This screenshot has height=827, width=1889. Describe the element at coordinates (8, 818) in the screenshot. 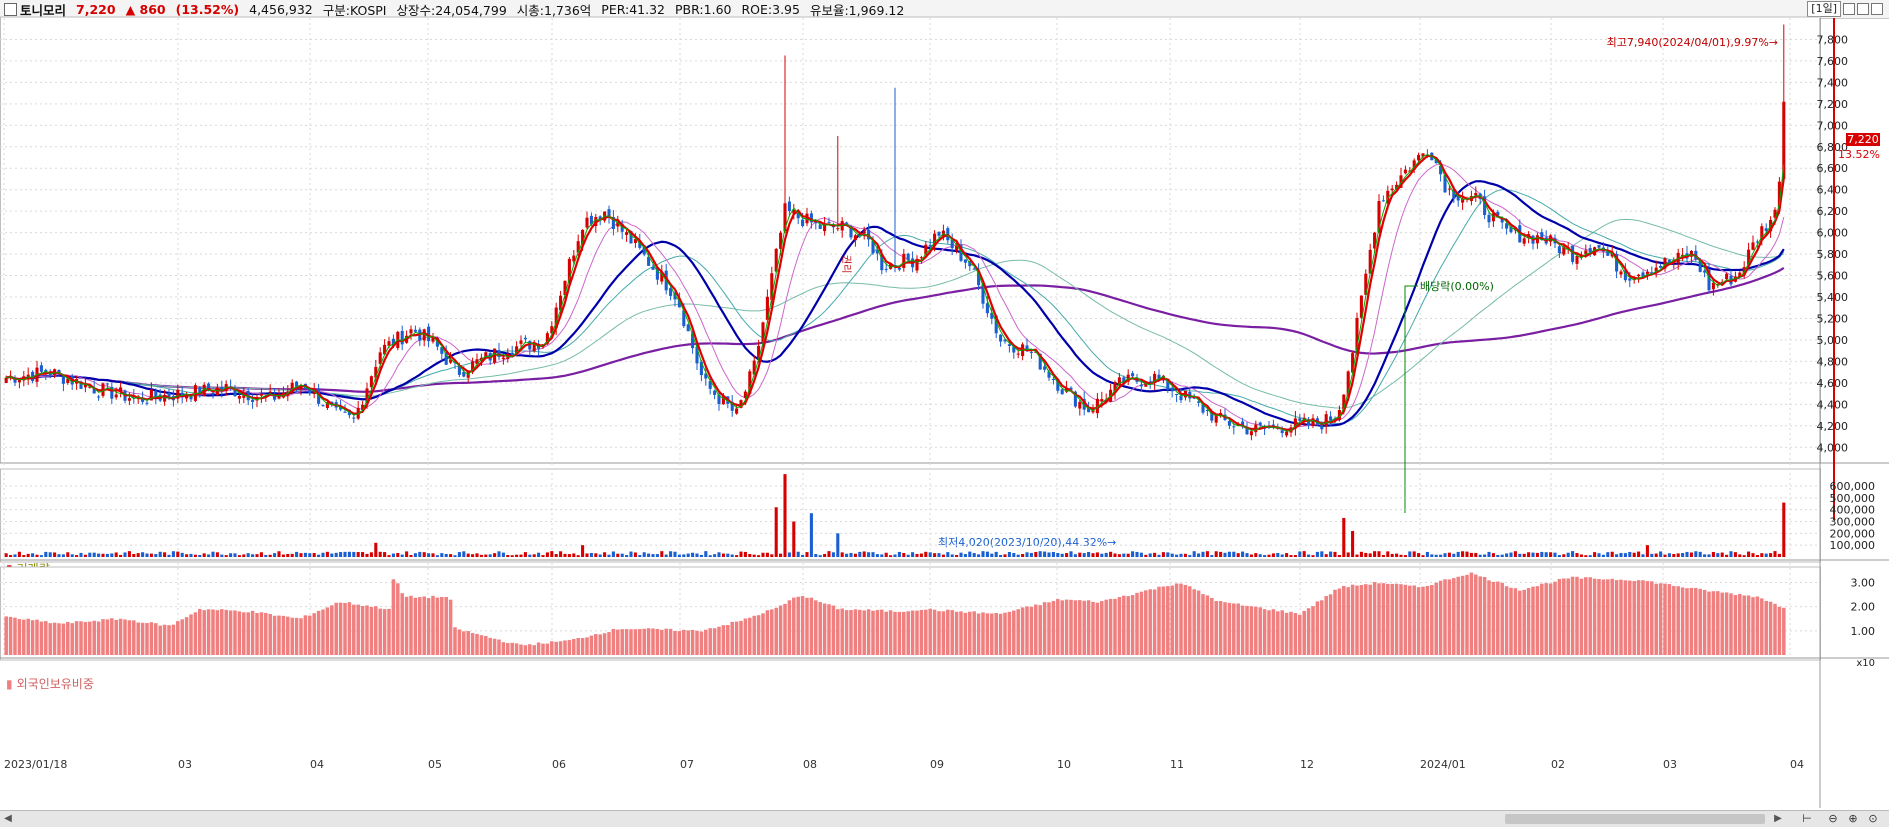

I see `scroll-left-icon: ◀` at that location.